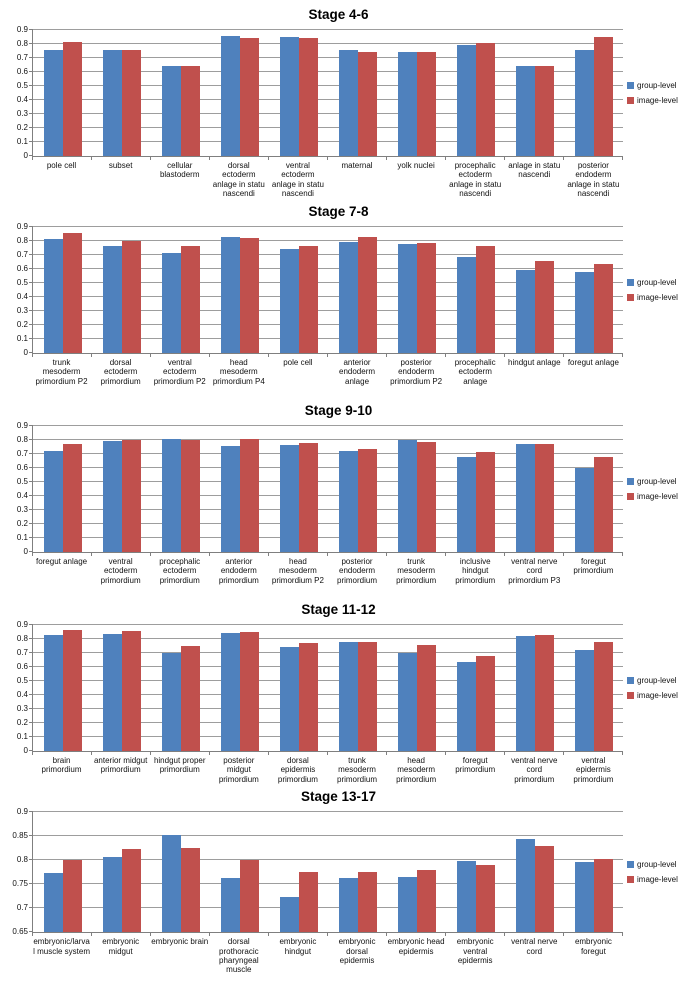  Describe the element at coordinates (328, 290) in the screenshot. I see `bar-groups` at that location.